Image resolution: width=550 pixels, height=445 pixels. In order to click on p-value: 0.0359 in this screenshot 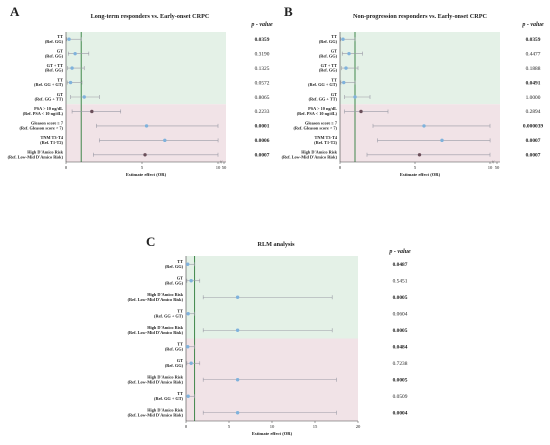, I will do `click(262, 40)`.